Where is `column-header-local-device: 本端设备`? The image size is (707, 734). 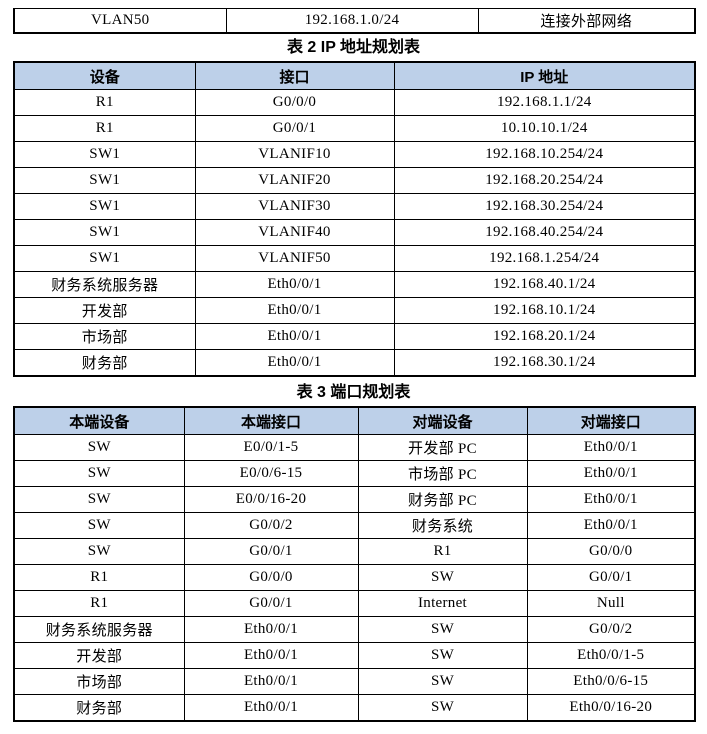
column-header-local-device: 本端设备 is located at coordinates (99, 420).